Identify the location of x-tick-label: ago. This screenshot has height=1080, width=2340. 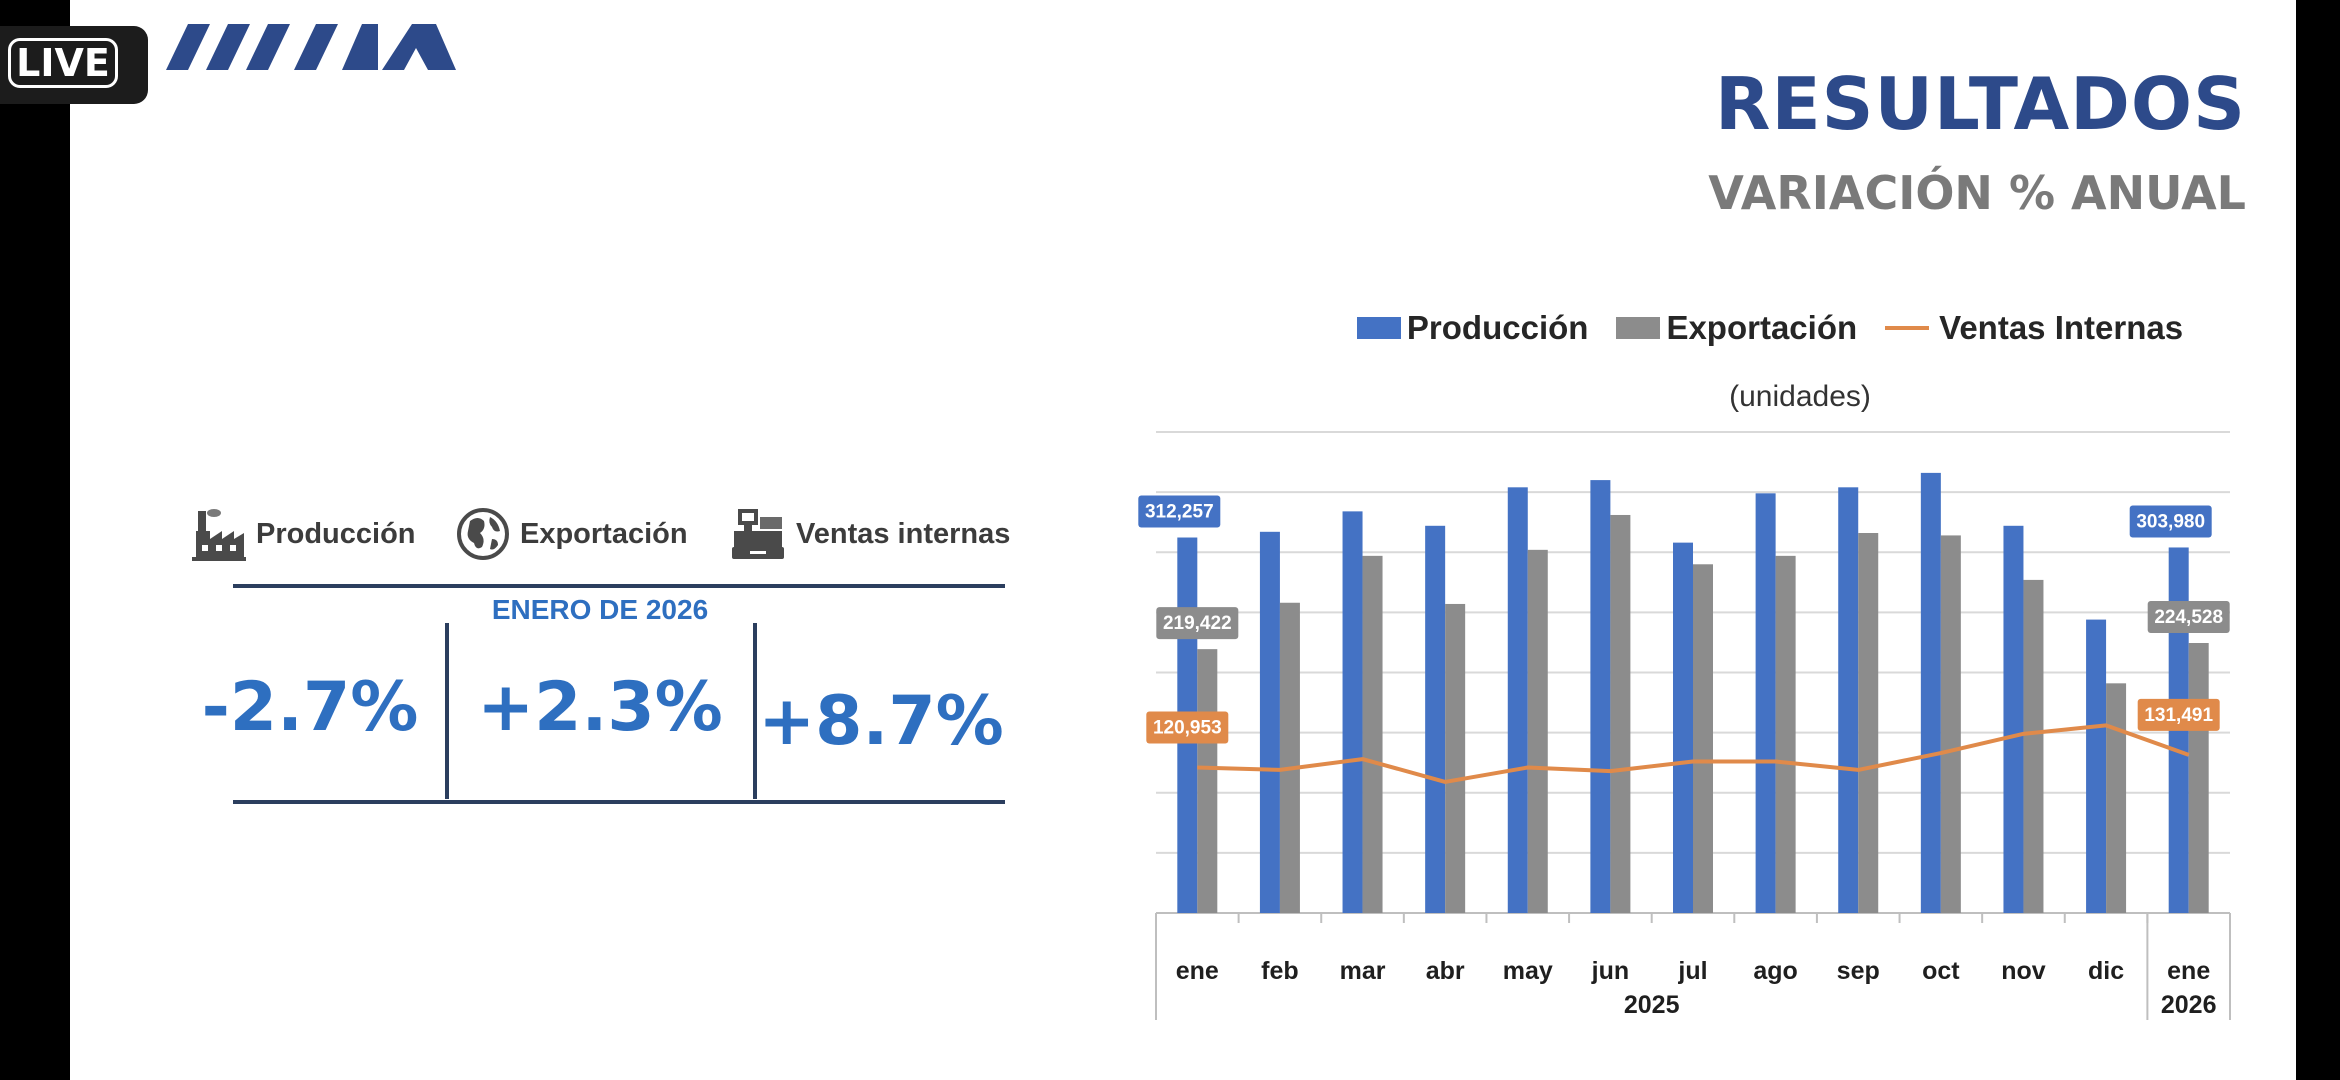
(1775, 971).